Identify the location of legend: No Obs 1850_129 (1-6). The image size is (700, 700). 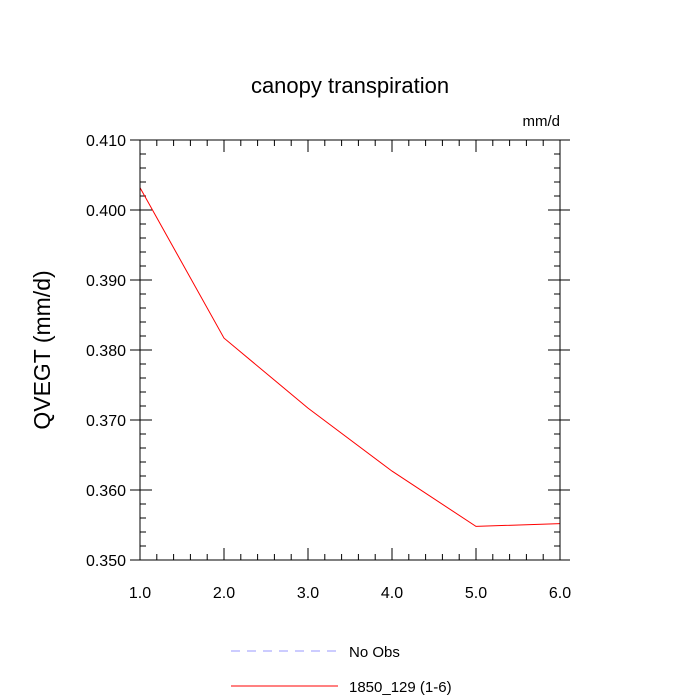
(341, 670).